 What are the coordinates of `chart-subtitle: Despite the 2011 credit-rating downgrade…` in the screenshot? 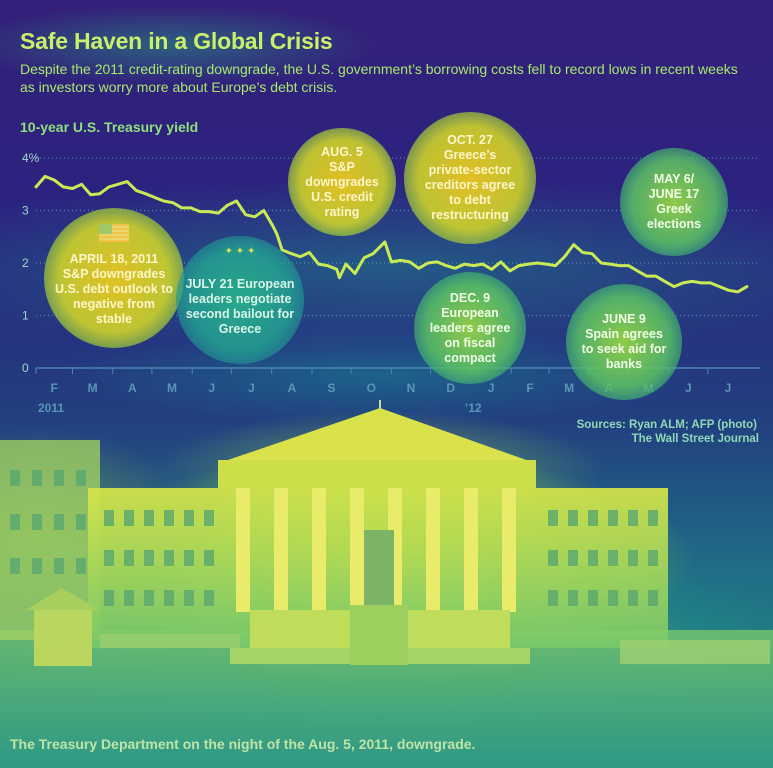 It's located at (379, 78).